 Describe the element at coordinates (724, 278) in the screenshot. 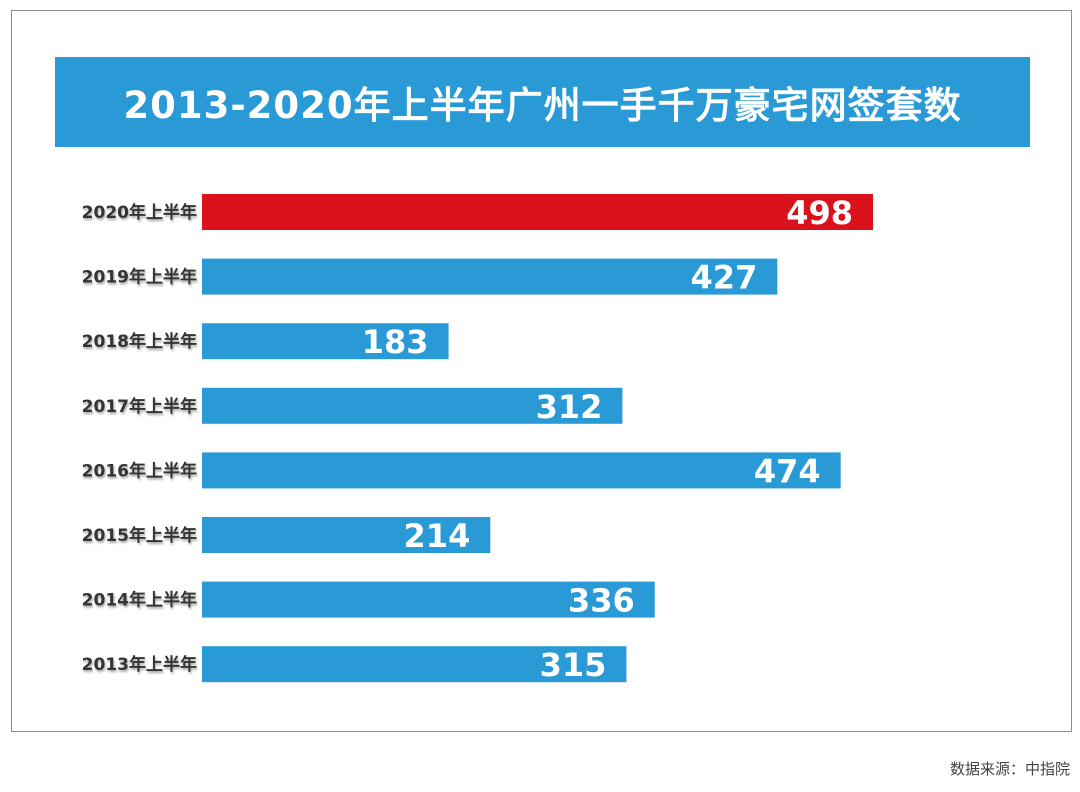

I see `value-label: 427` at that location.